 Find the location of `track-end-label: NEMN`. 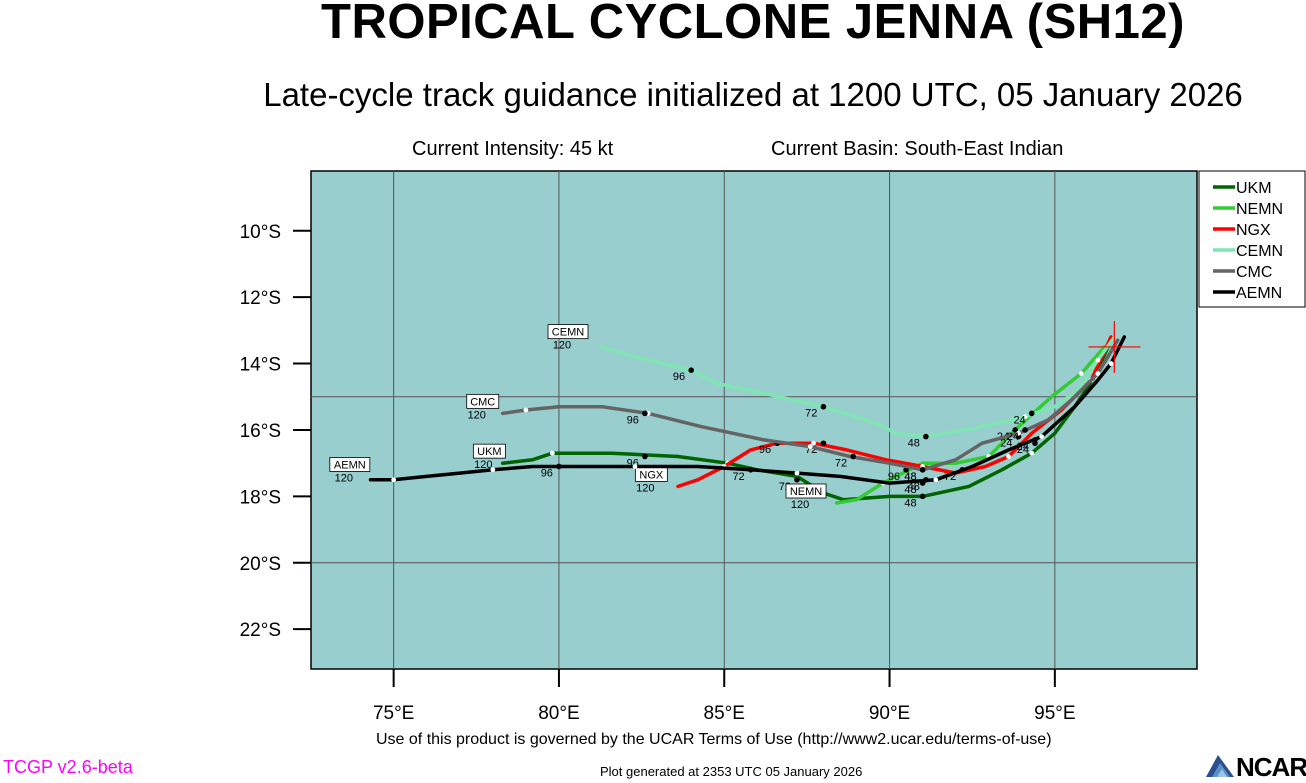

track-end-label: NEMN is located at coordinates (806, 492).